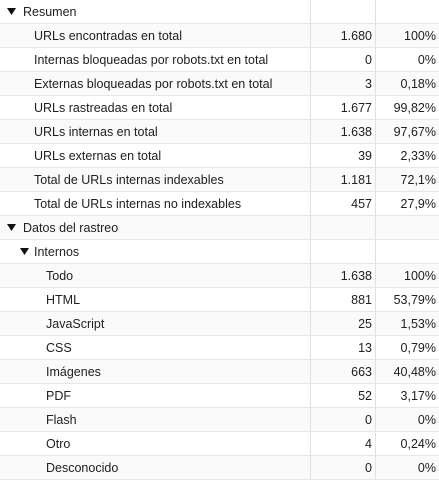 The image size is (439, 480). I want to click on tree-row-resumen: Resumen, so click(219, 12).